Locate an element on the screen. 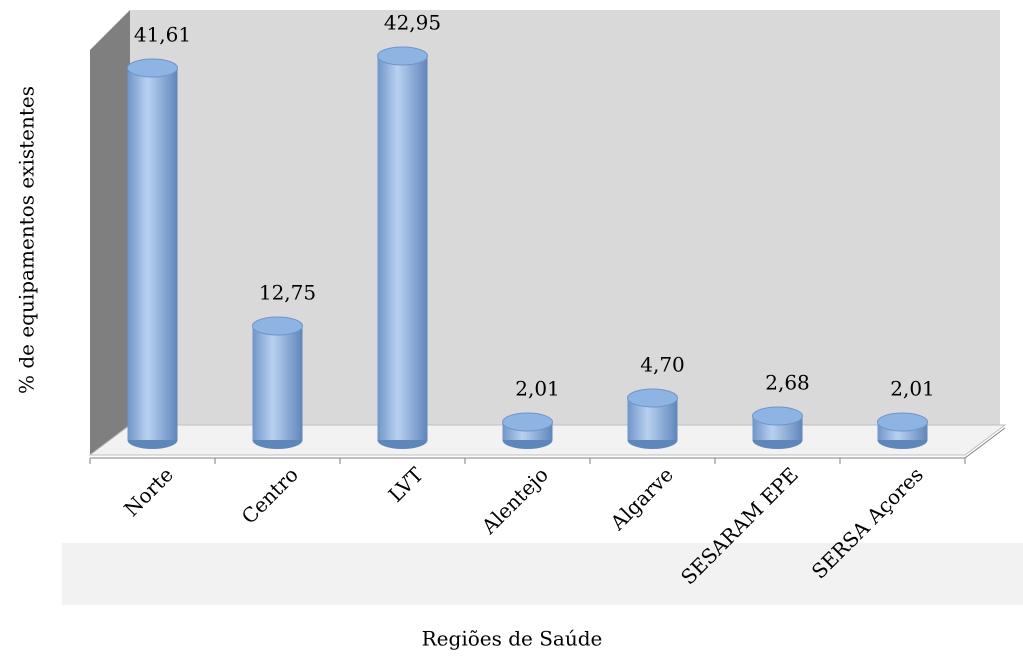 This screenshot has height=659, width=1023. side-wall is located at coordinates (110, 232).